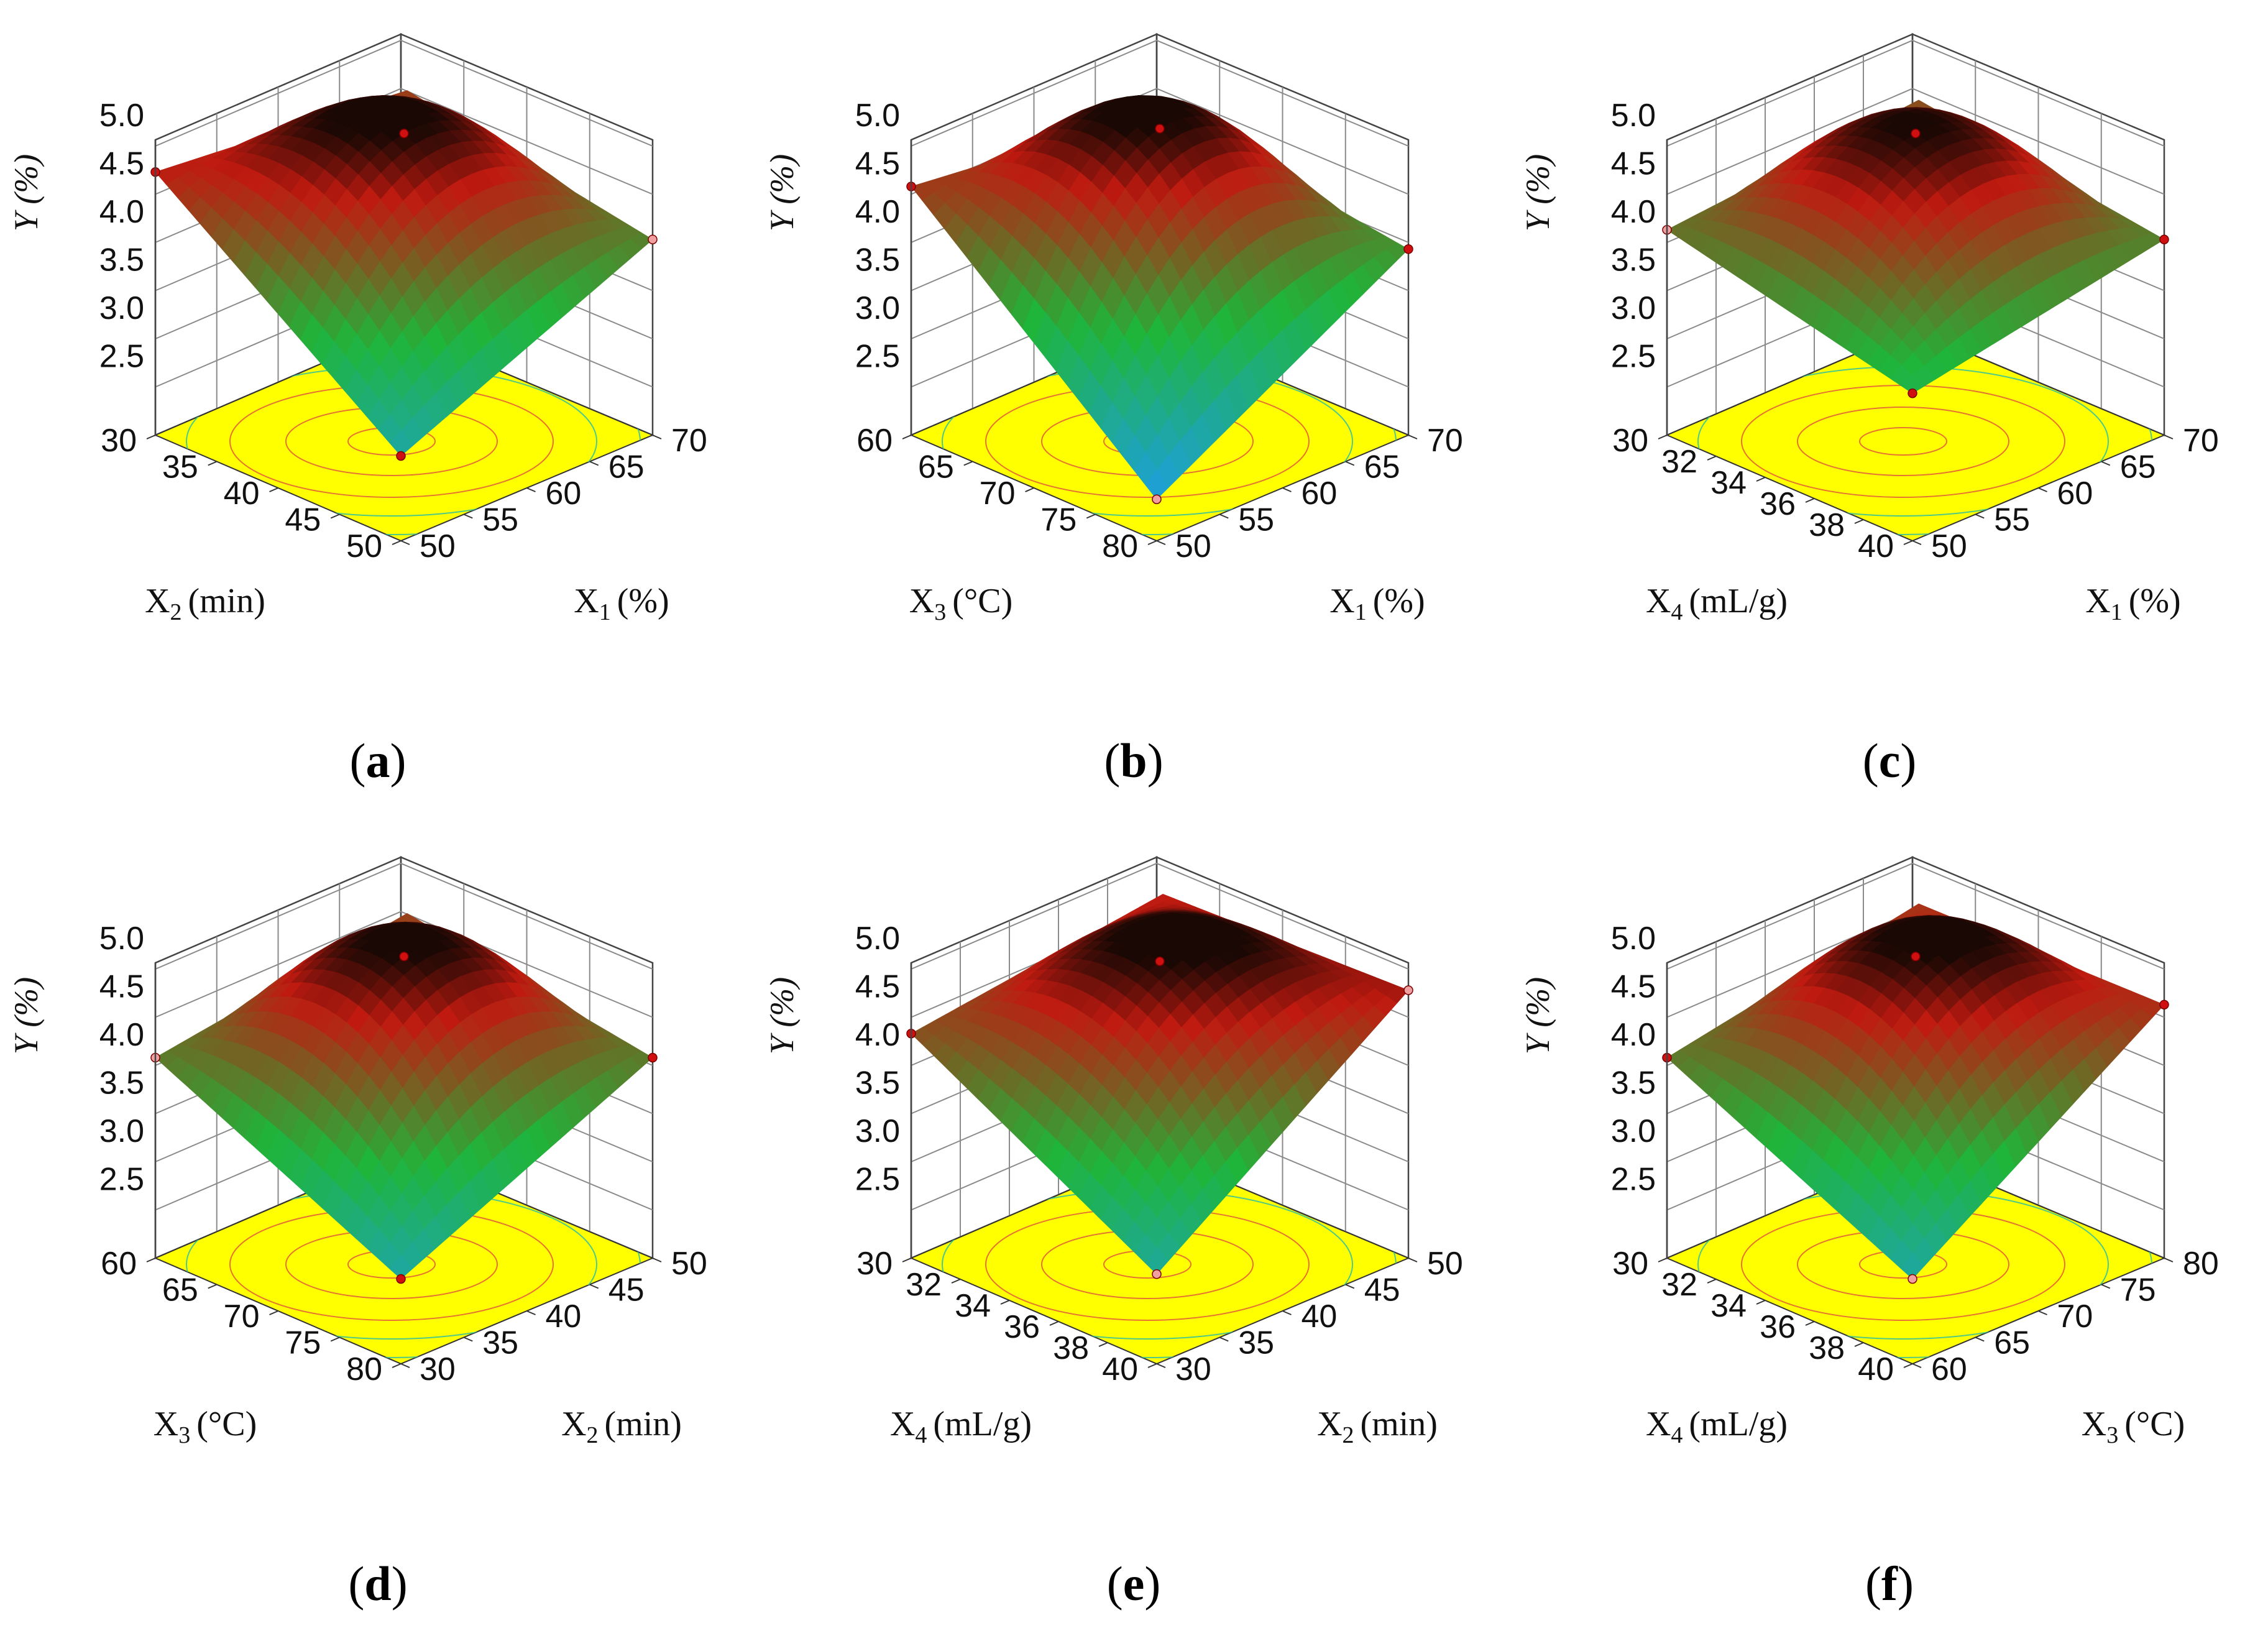  Describe the element at coordinates (2012, 1343) in the screenshot. I see `y-tick-label: 65` at that location.